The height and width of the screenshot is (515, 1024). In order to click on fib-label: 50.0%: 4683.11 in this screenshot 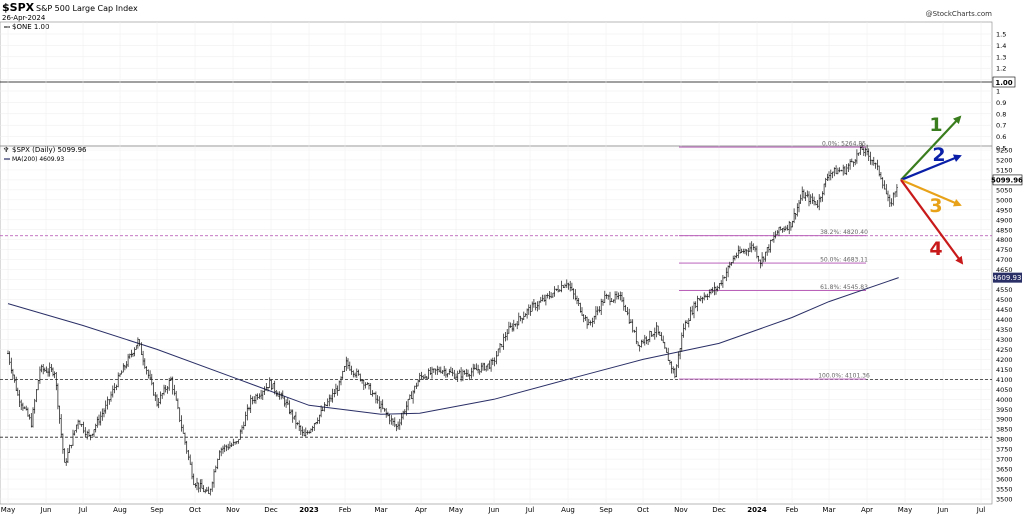, I will do `click(844, 260)`.